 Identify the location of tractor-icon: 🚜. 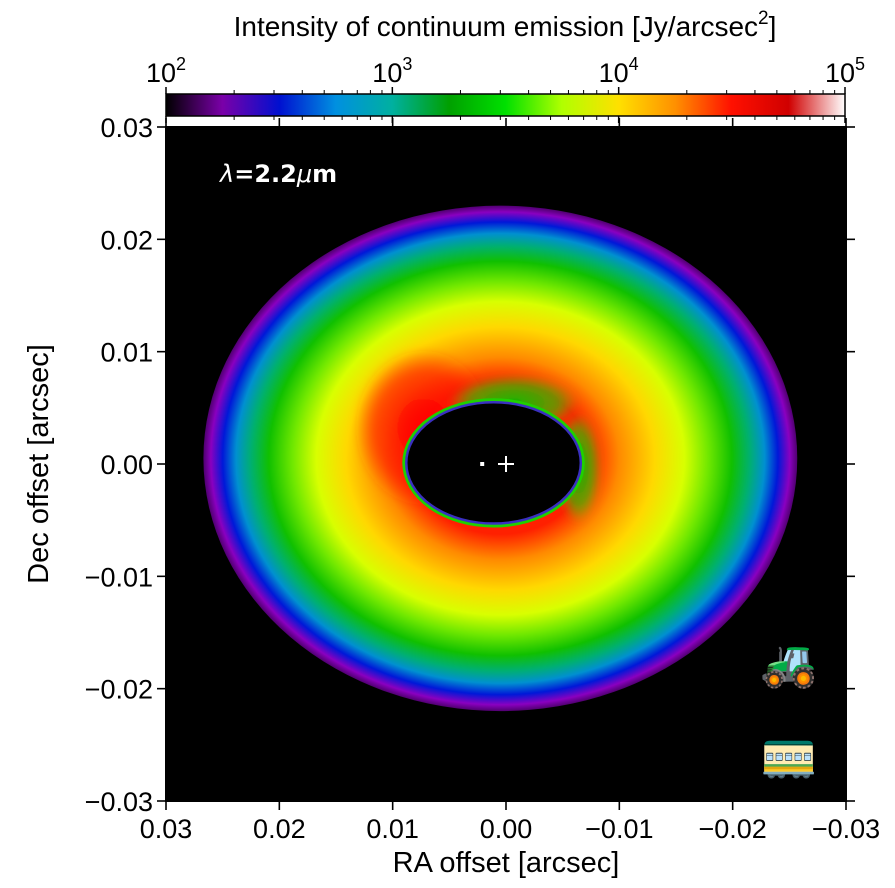
(789, 663).